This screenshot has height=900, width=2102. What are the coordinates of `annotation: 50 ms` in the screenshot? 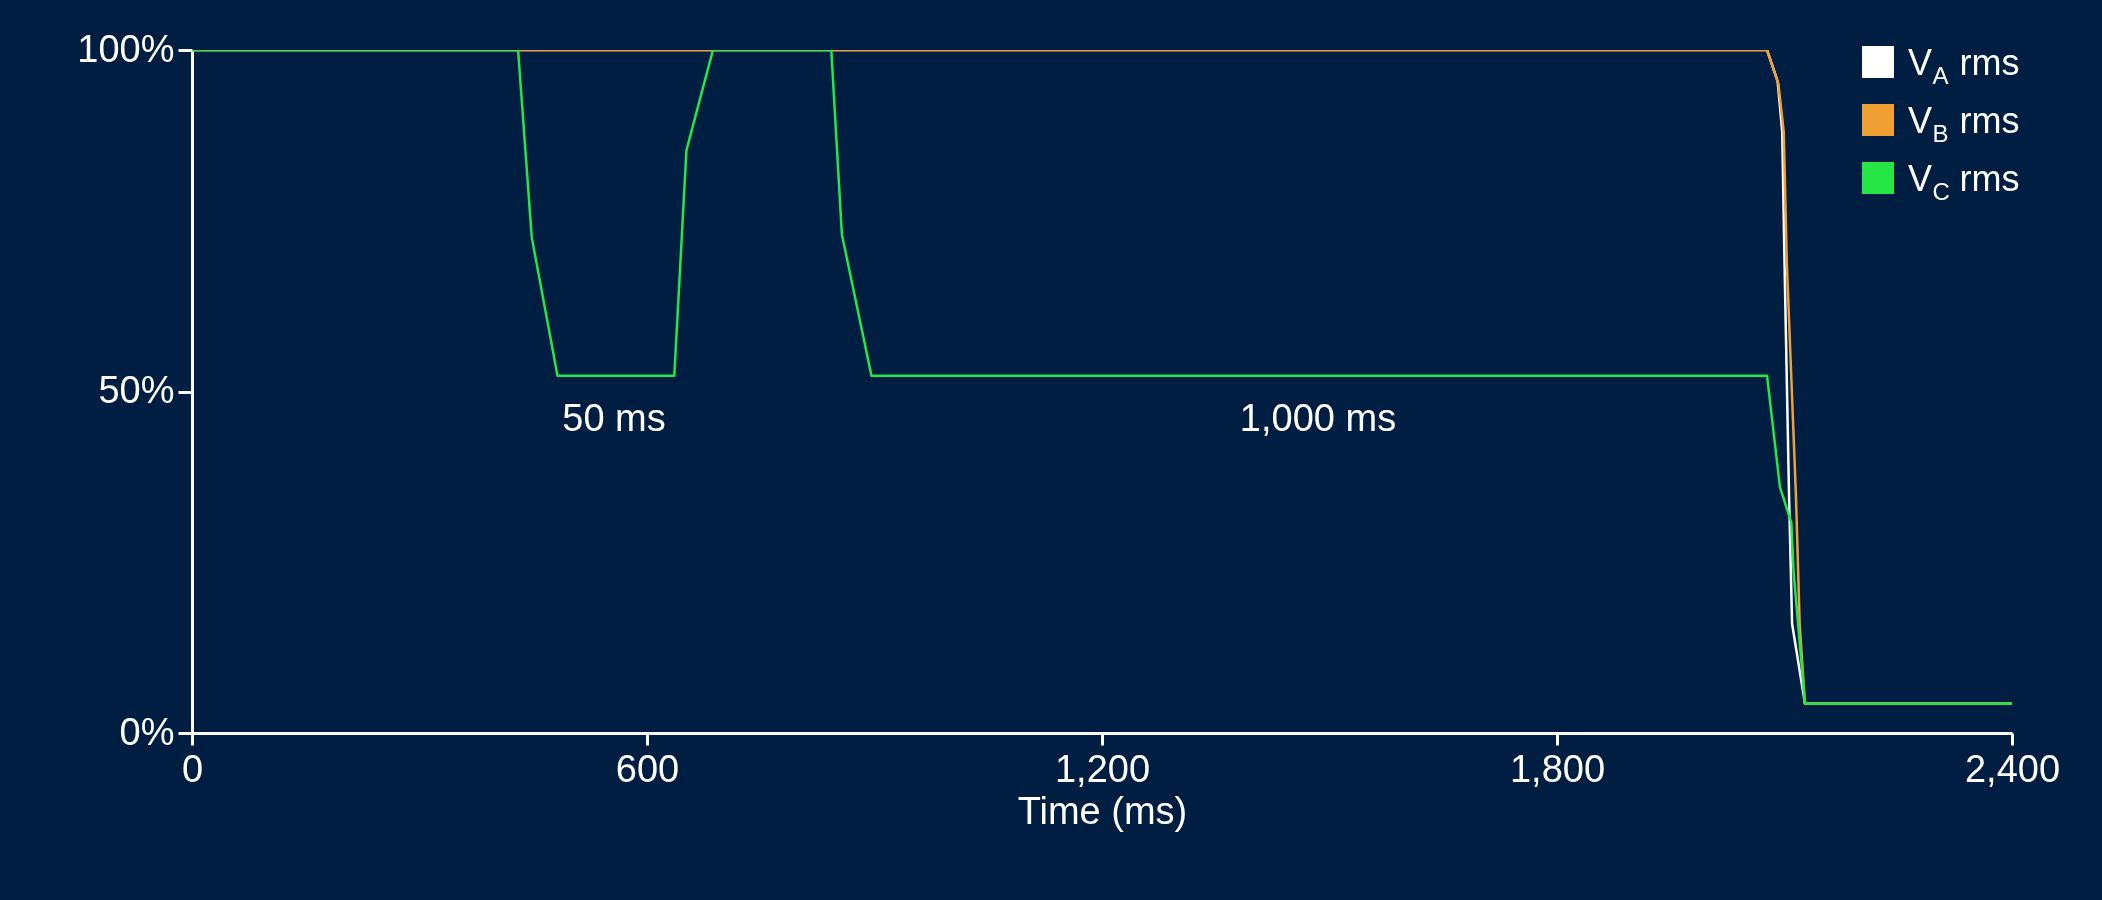 It's located at (614, 418).